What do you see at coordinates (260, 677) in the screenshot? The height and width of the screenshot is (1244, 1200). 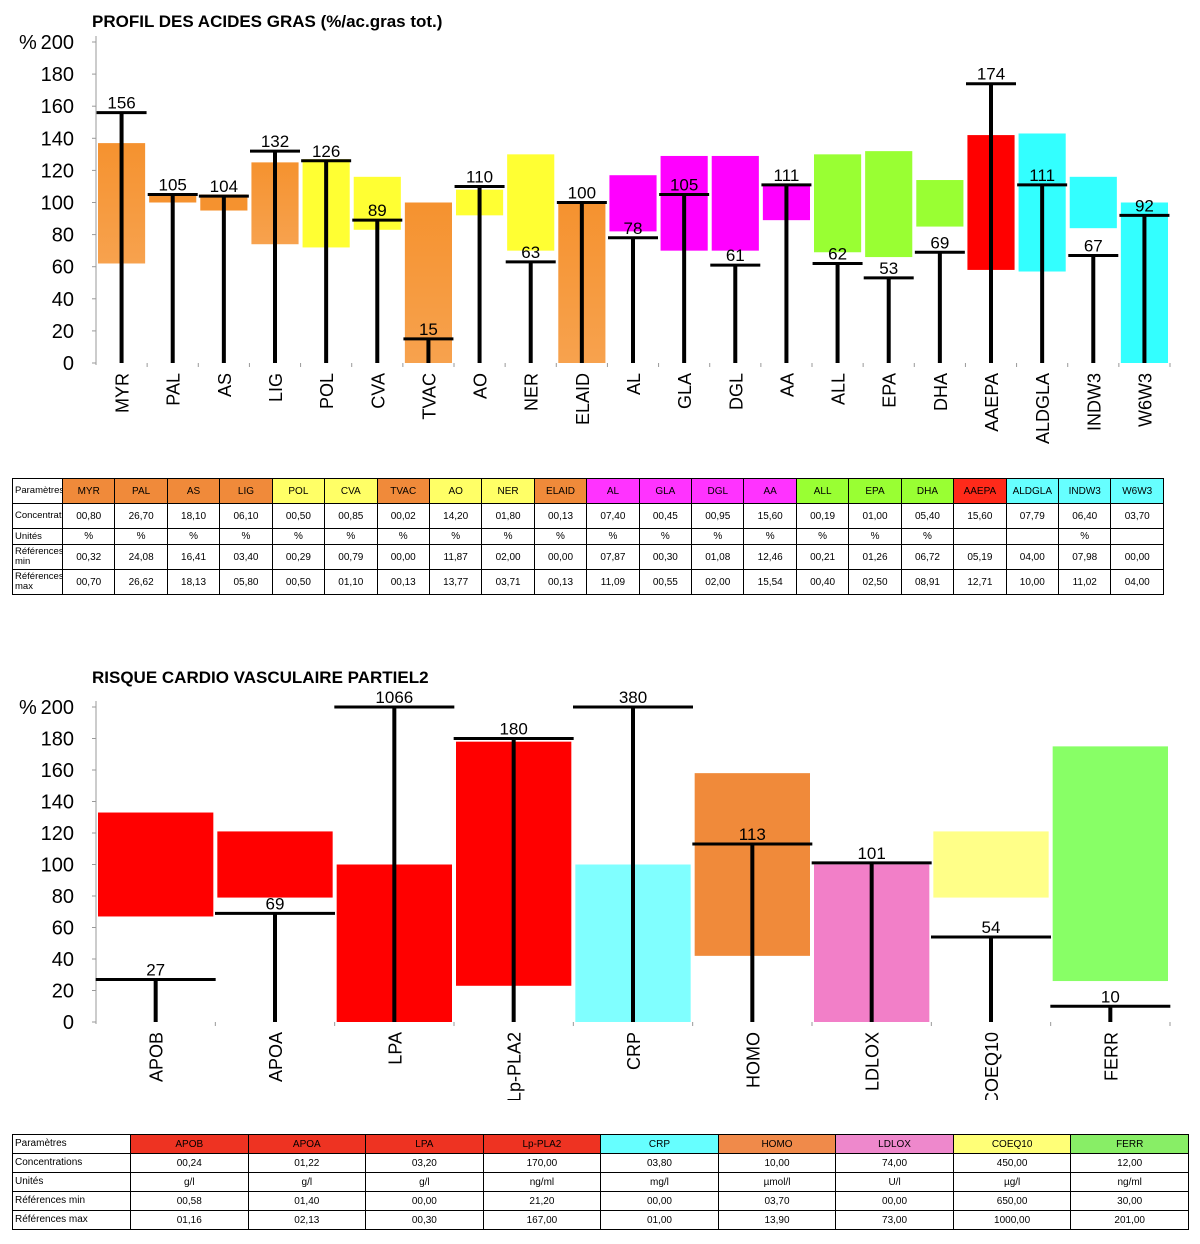 I see `chart-title: RISQUE CARDIO VASCULAIRE PARTIEL2` at bounding box center [260, 677].